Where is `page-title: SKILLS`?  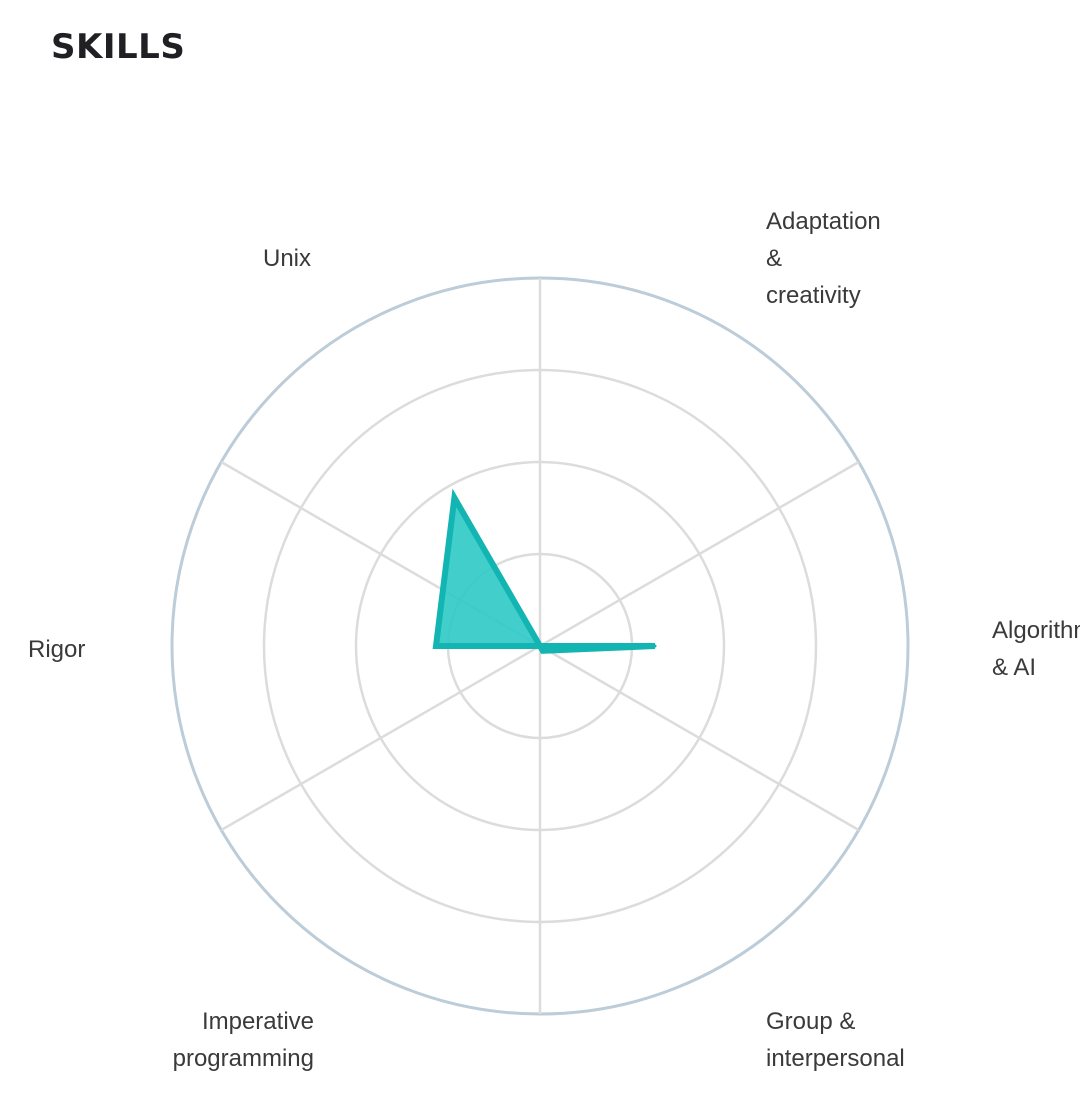 page-title: SKILLS is located at coordinates (118, 47).